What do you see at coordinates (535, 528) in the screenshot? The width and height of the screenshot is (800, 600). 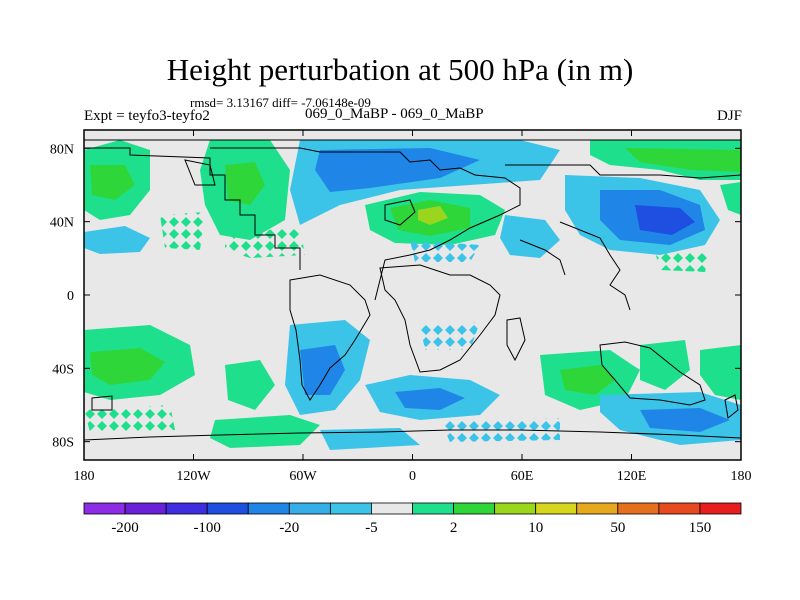 I see `colorbar-label: 10` at bounding box center [535, 528].